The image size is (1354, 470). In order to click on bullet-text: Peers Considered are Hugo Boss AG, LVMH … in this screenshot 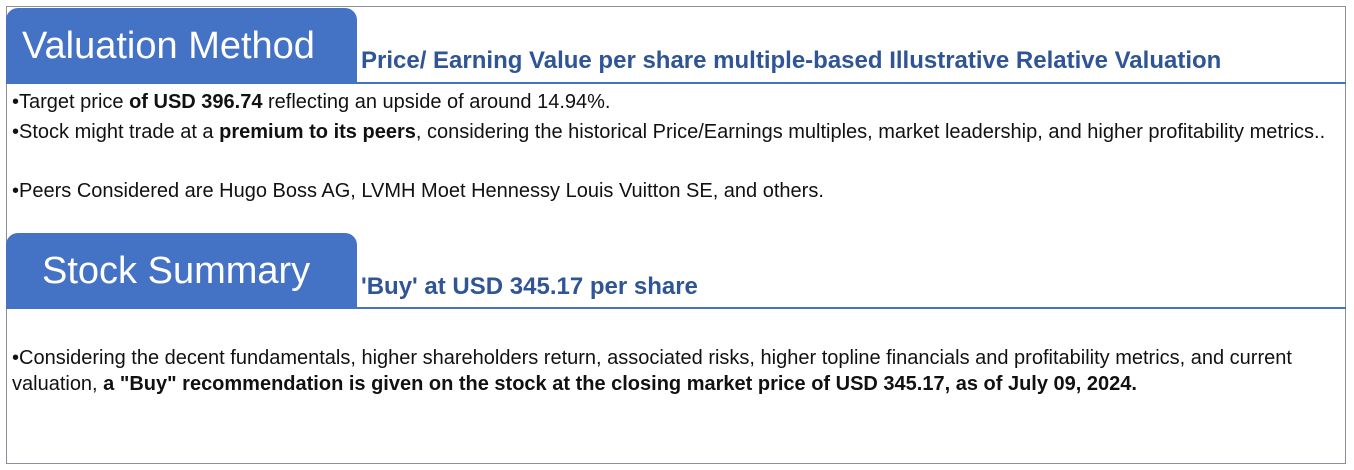, I will do `click(421, 191)`.